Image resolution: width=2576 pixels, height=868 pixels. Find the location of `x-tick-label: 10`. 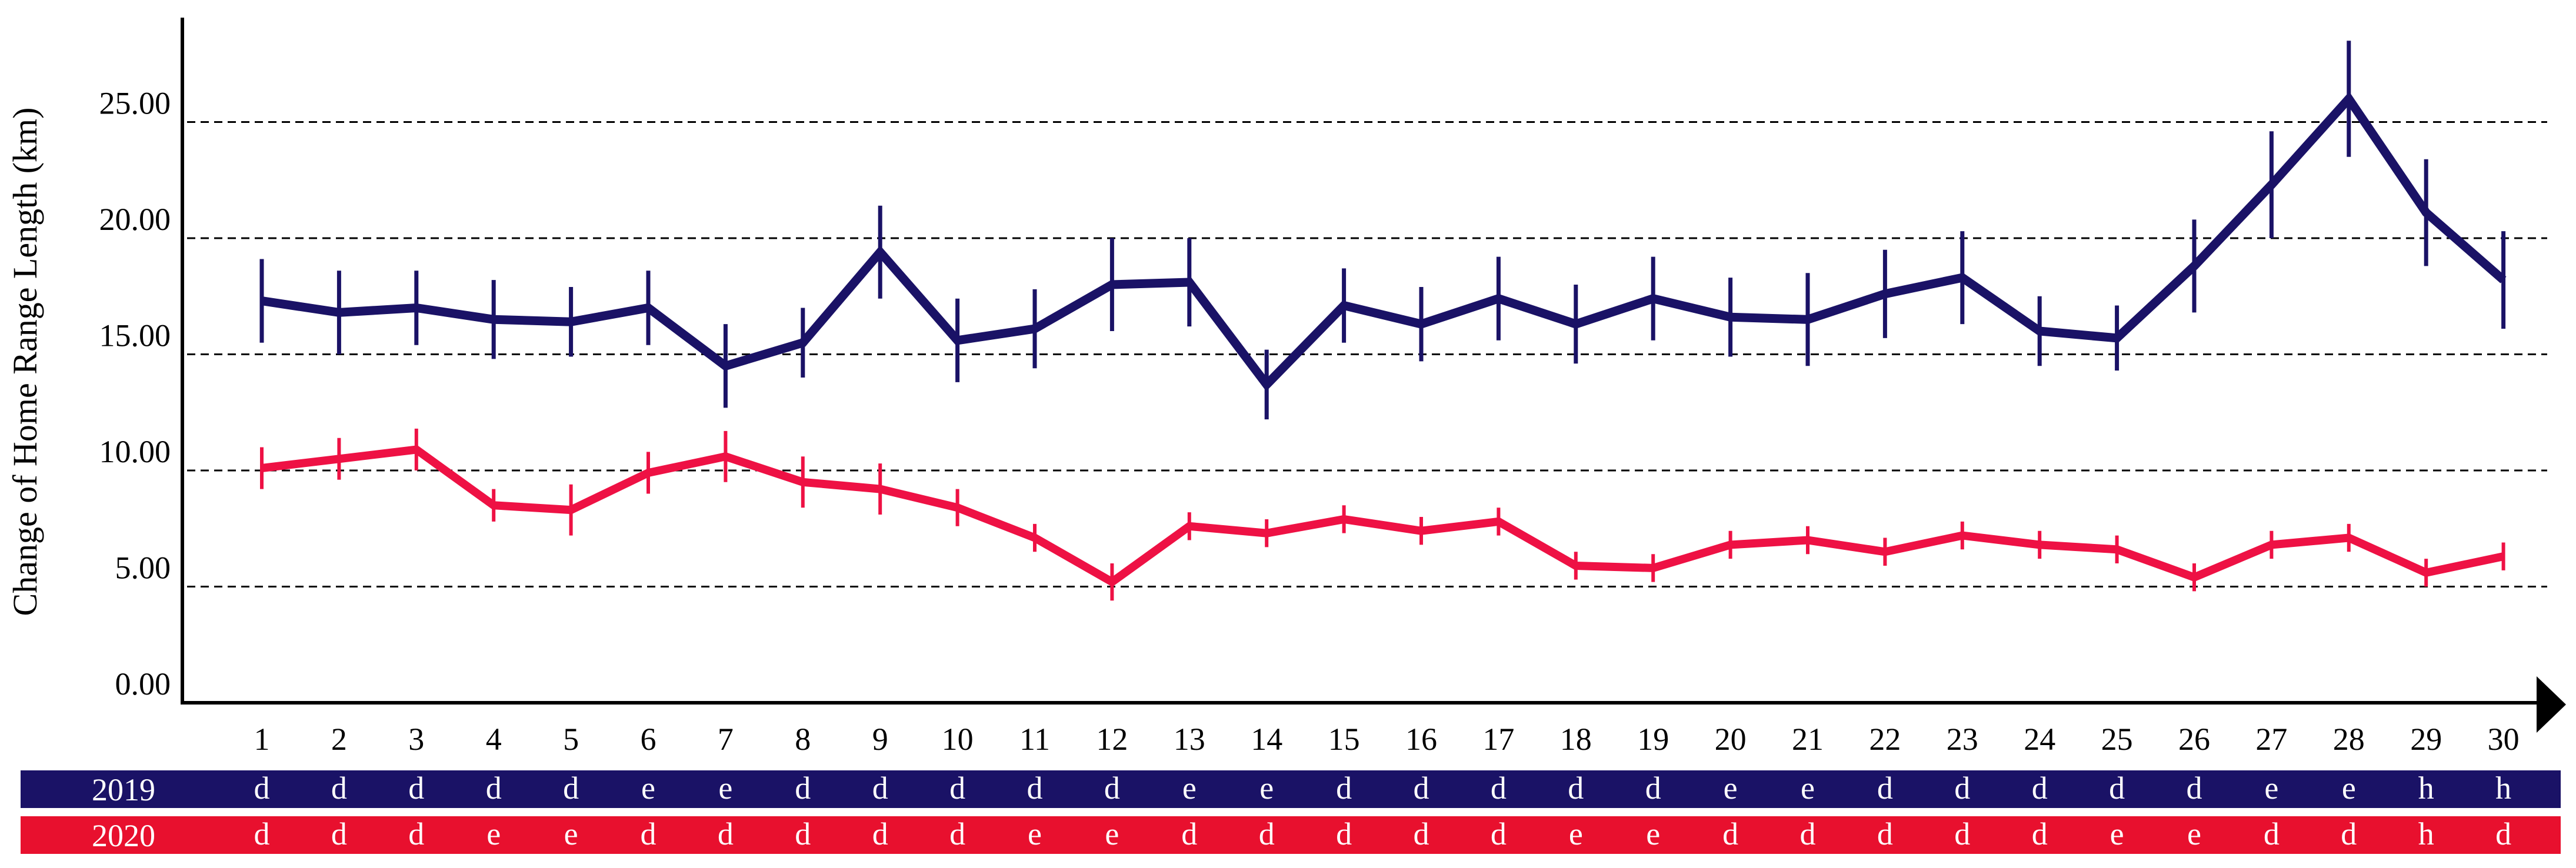

x-tick-label: 10 is located at coordinates (958, 739).